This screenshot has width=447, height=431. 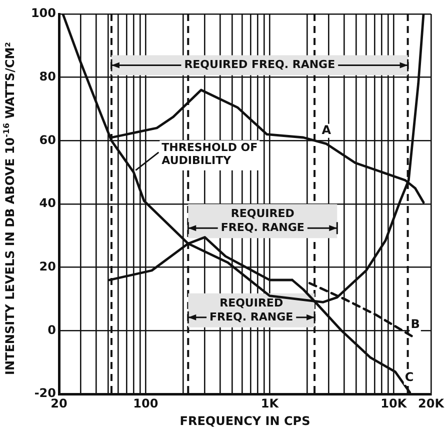 What do you see at coordinates (415, 324) in the screenshot?
I see `series-label: B` at bounding box center [415, 324].